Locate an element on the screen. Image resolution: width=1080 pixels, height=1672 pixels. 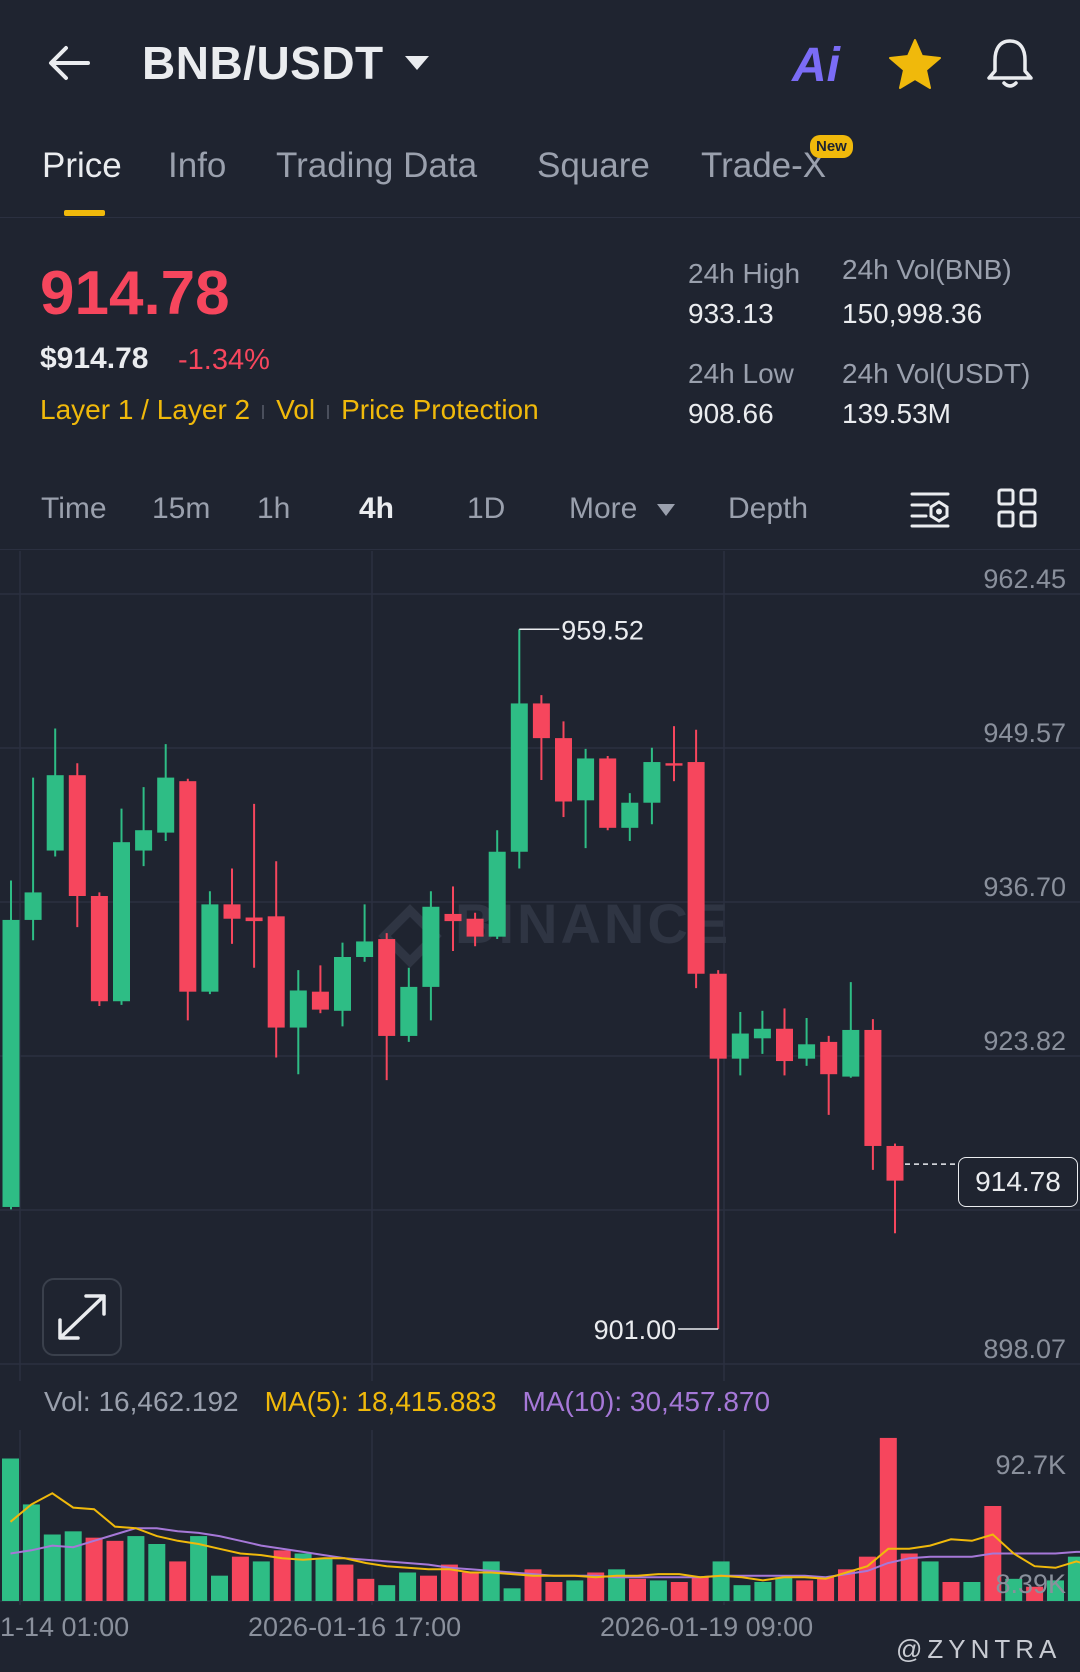
volume-chart: 92.7K 8.39K is located at coordinates (540, 1517).